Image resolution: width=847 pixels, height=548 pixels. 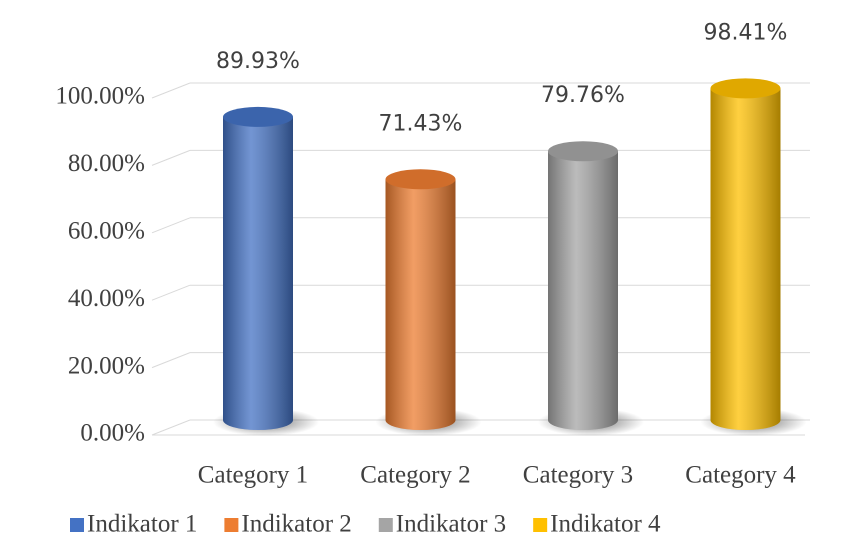 I want to click on legend-label: Indikator 3, so click(x=451, y=524).